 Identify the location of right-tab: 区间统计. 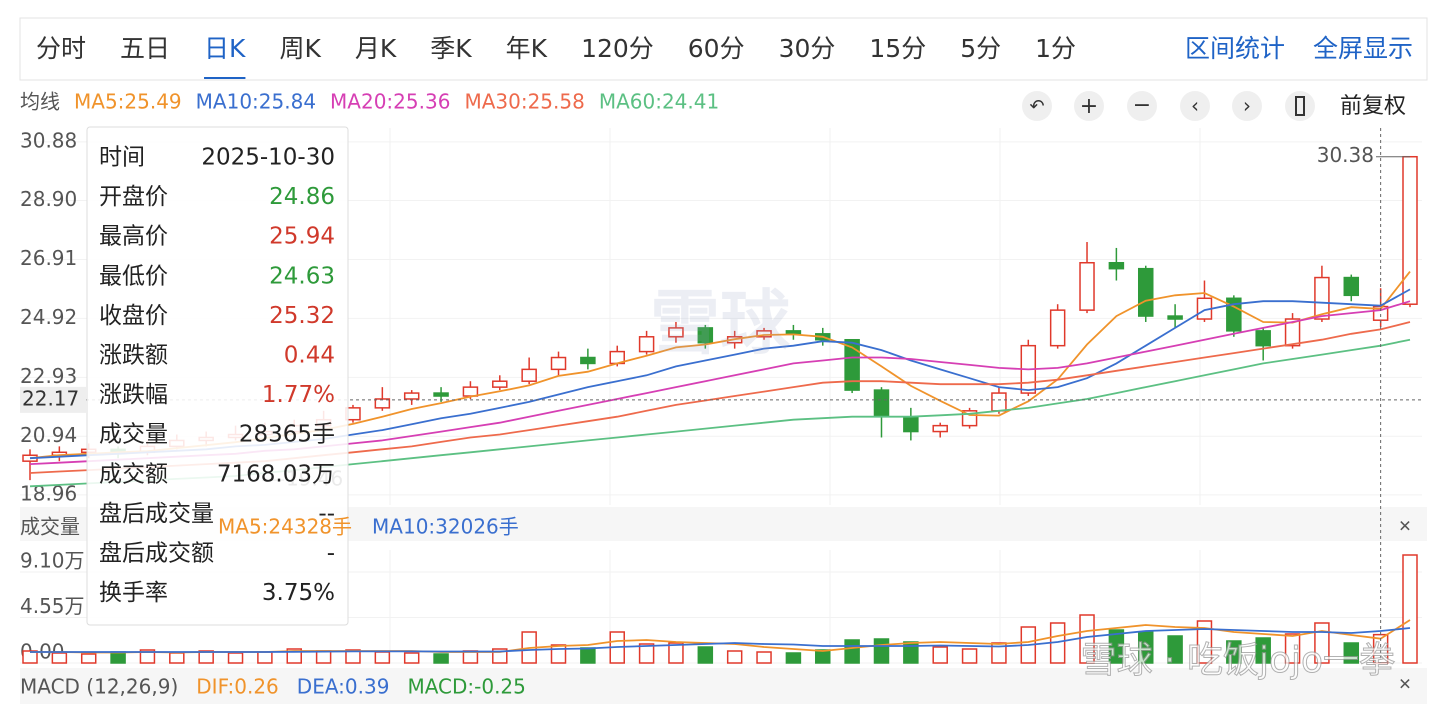
(1235, 48).